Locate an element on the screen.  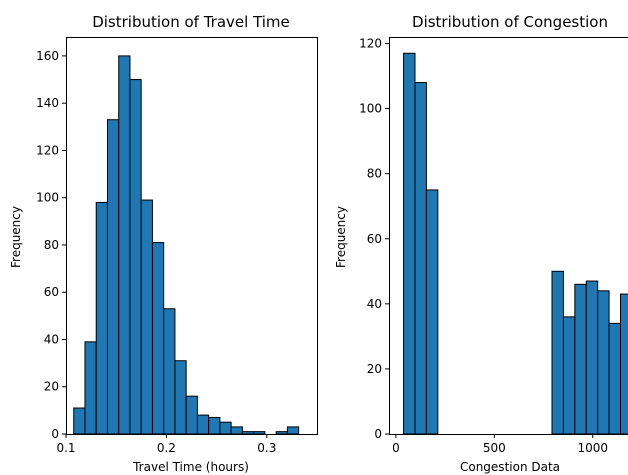
x-axis-label: Travel Time (hours) is located at coordinates (190, 467).